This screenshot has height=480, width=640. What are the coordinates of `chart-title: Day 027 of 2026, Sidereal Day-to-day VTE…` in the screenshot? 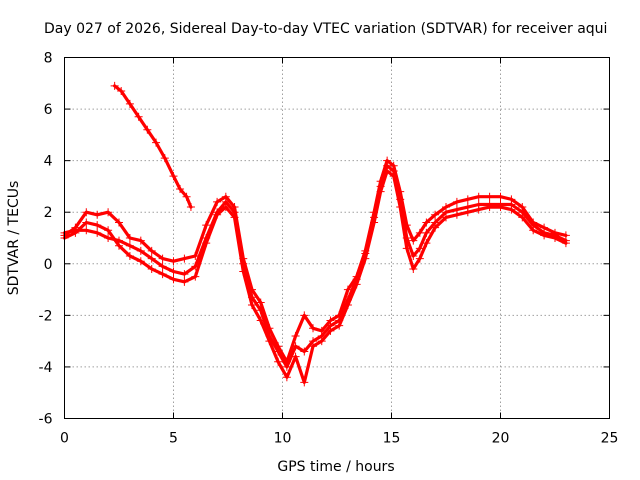 It's located at (325, 29).